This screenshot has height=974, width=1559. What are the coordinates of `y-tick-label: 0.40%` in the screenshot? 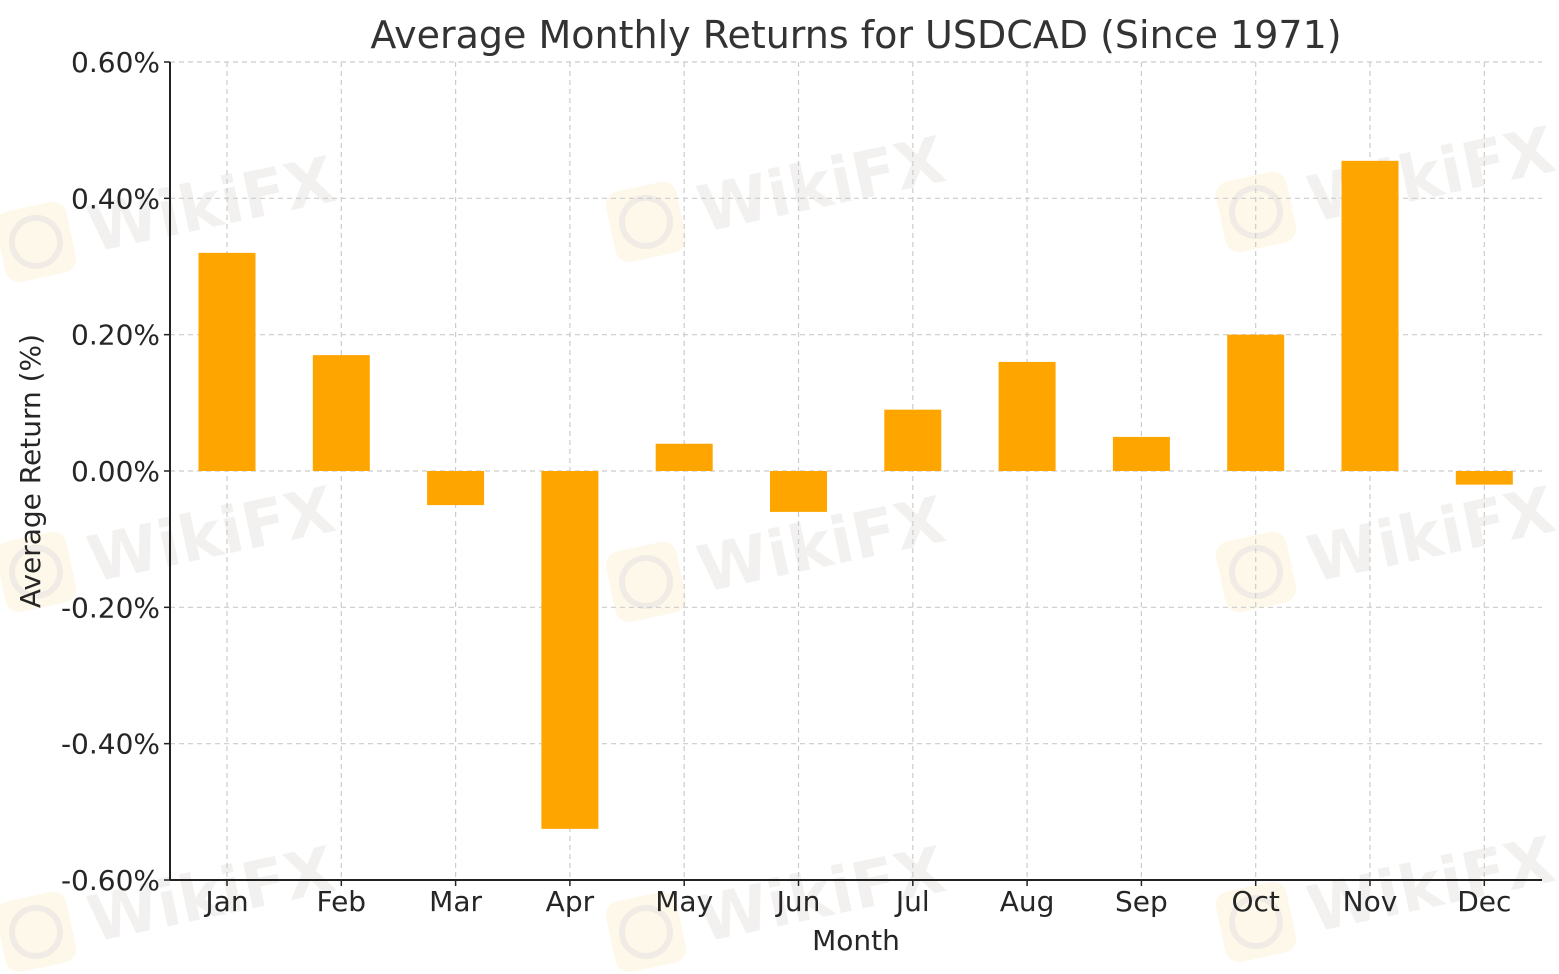 It's located at (115, 198).